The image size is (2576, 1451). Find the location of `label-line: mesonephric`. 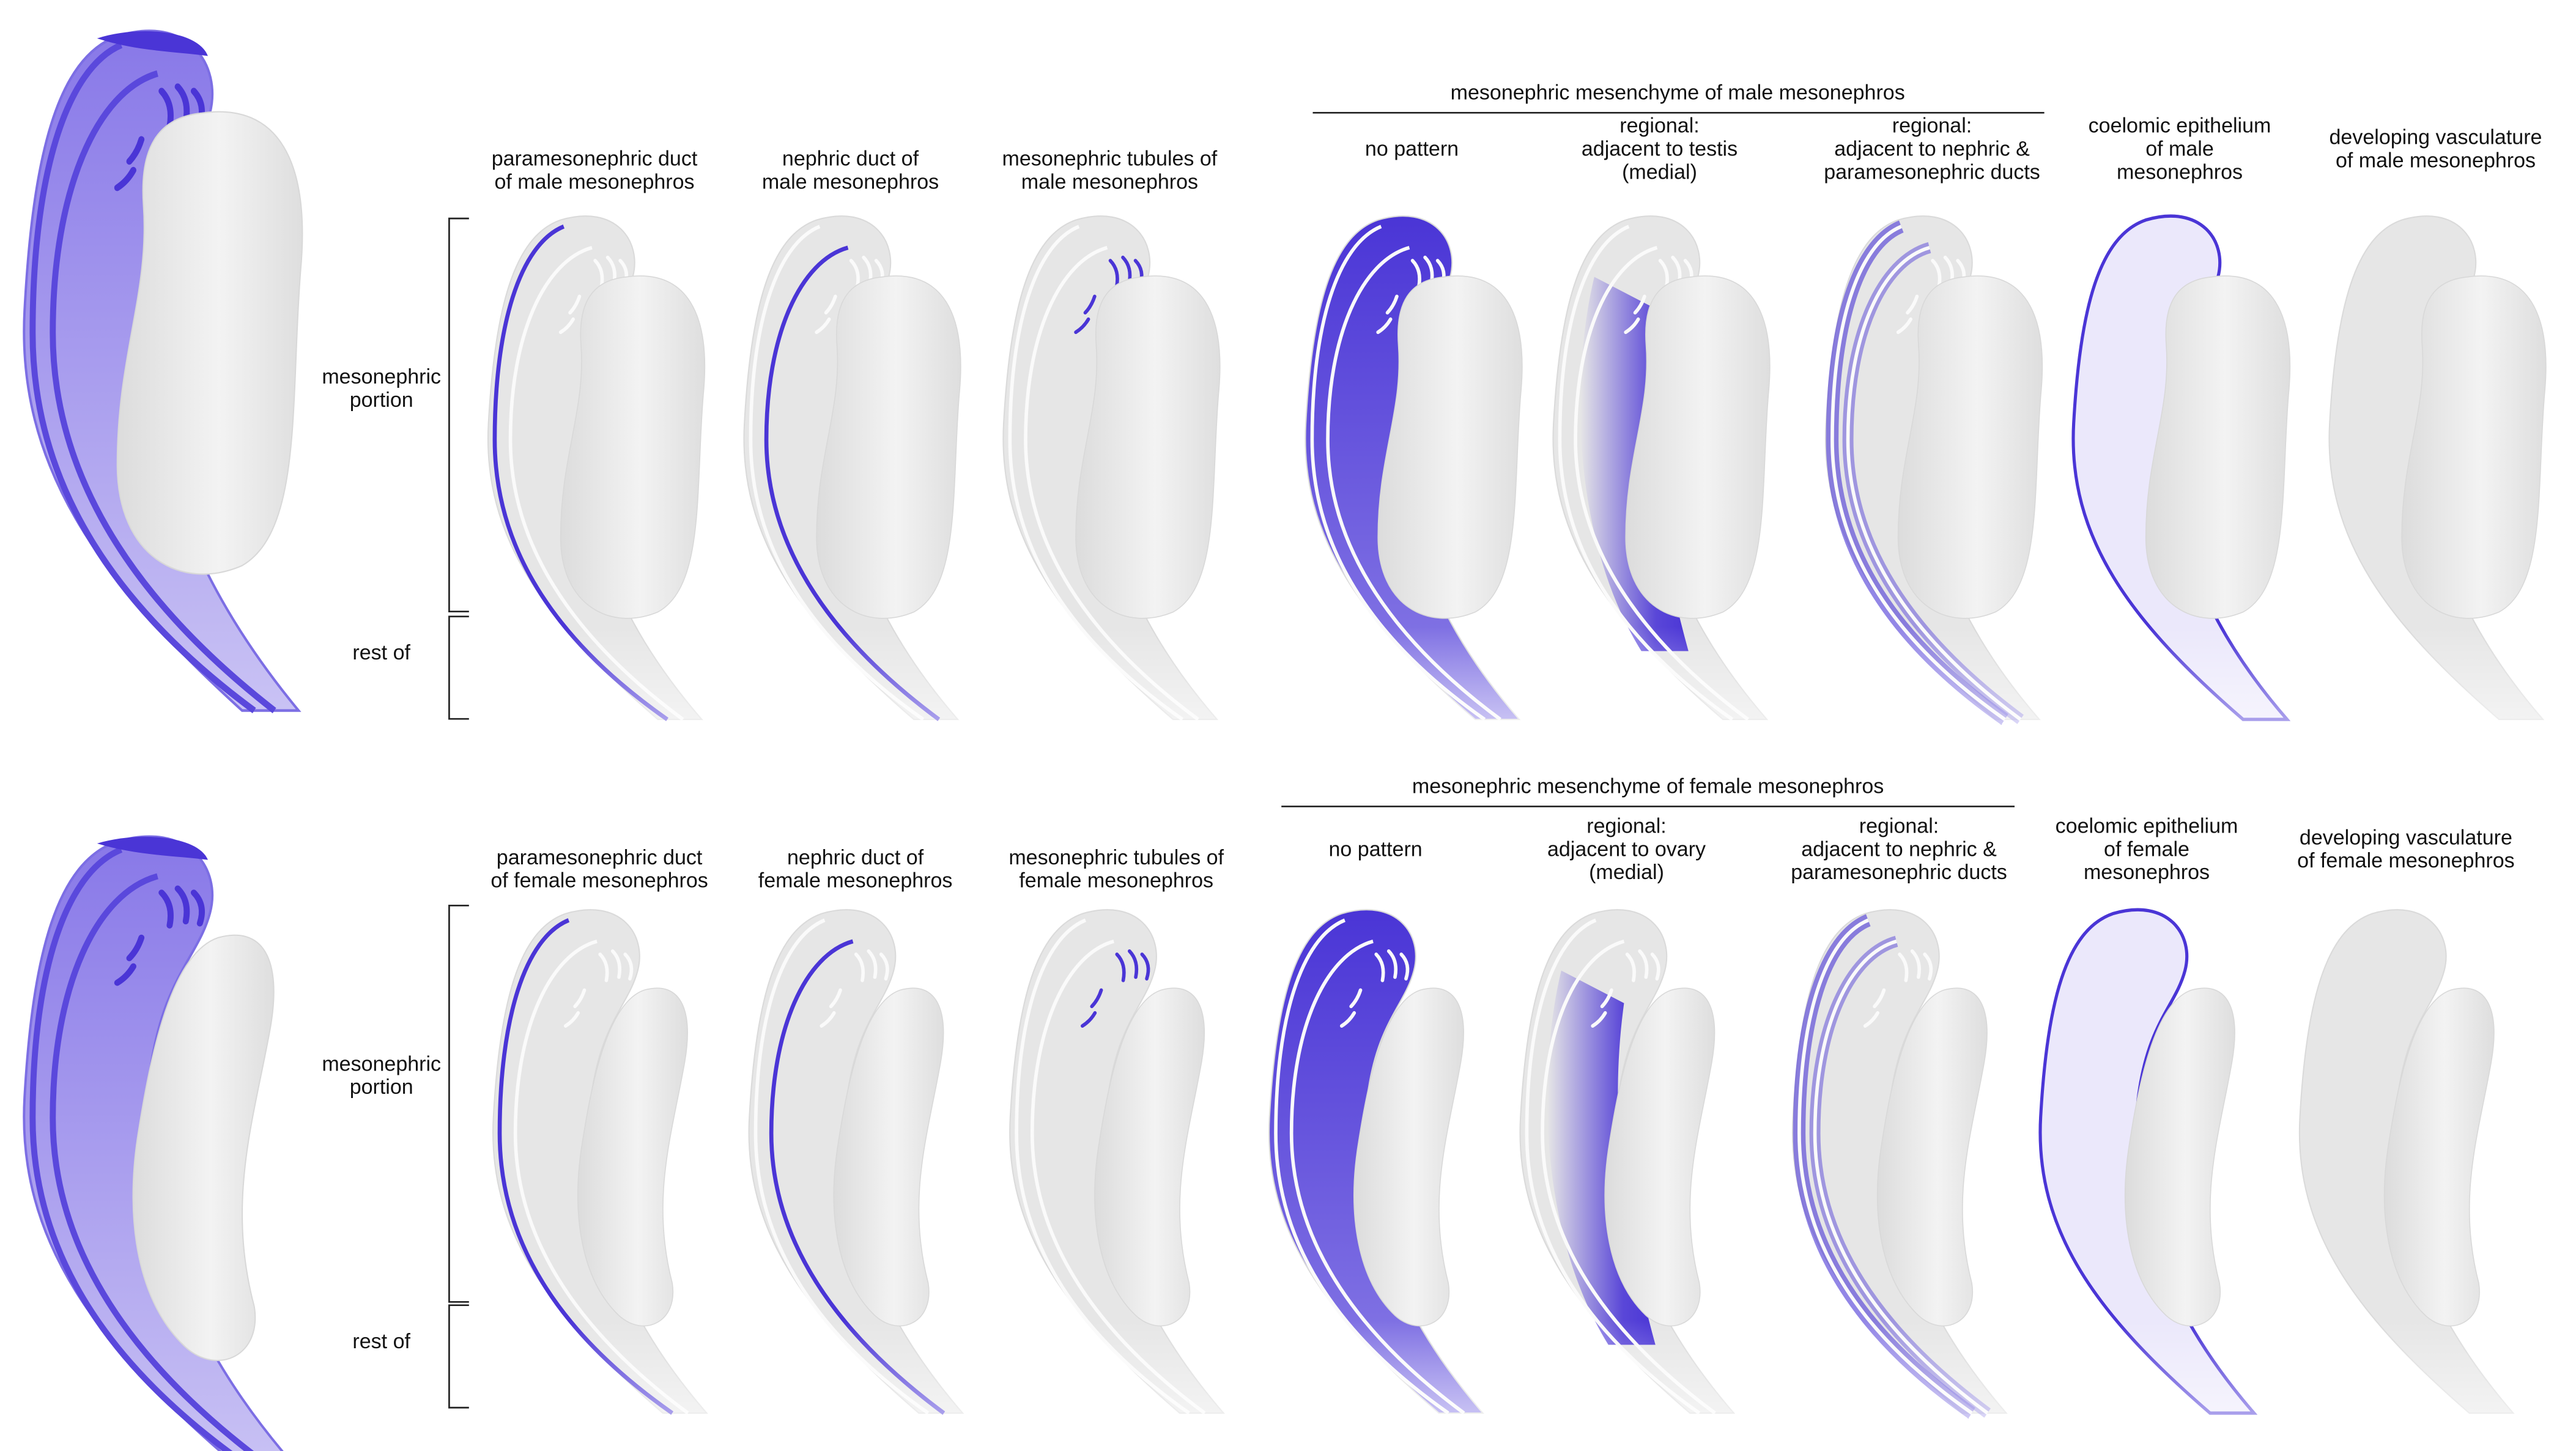

label-line: mesonephric is located at coordinates (381, 1063).